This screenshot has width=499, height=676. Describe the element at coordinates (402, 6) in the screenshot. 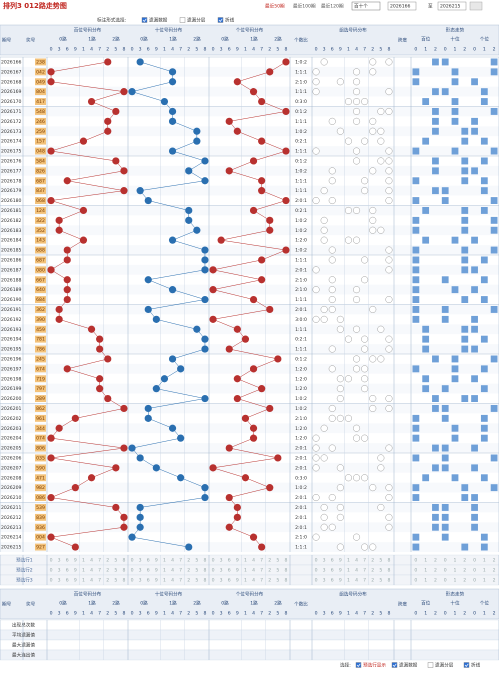

I see `input-from` at that location.